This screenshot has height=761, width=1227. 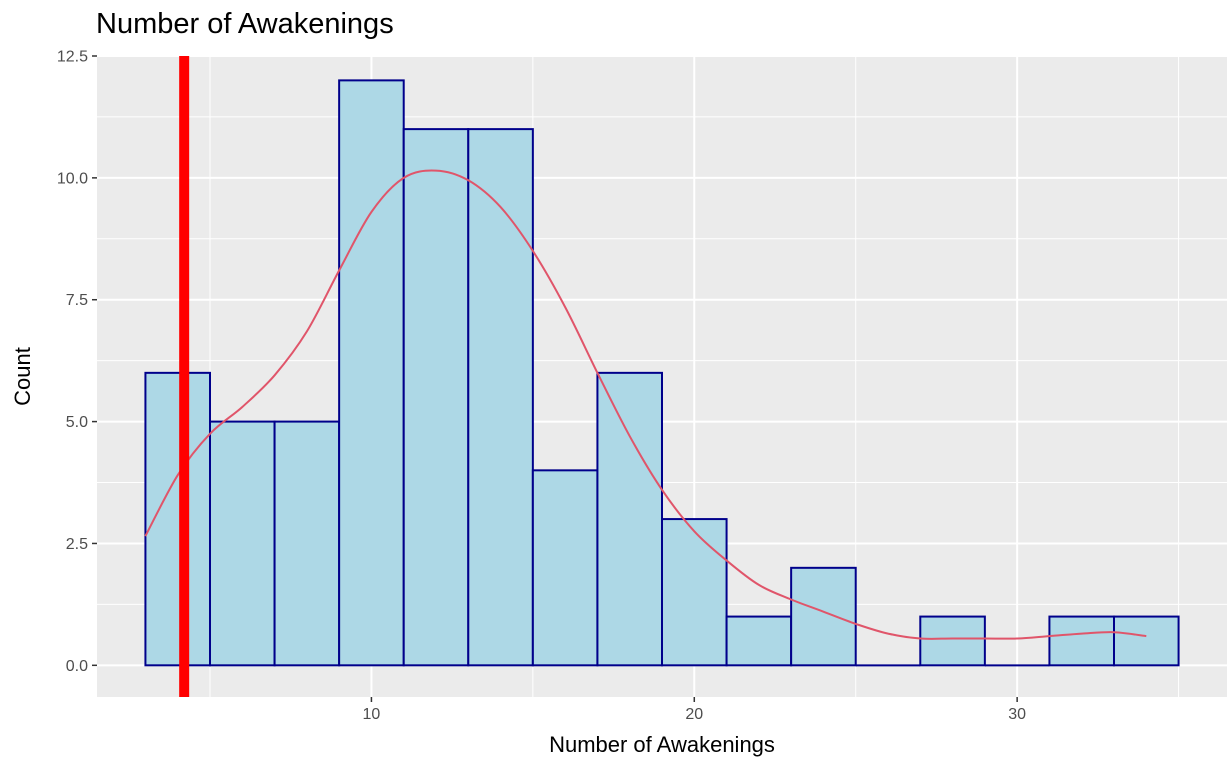 What do you see at coordinates (77, 666) in the screenshot?
I see `y-tick-label: 0.0` at bounding box center [77, 666].